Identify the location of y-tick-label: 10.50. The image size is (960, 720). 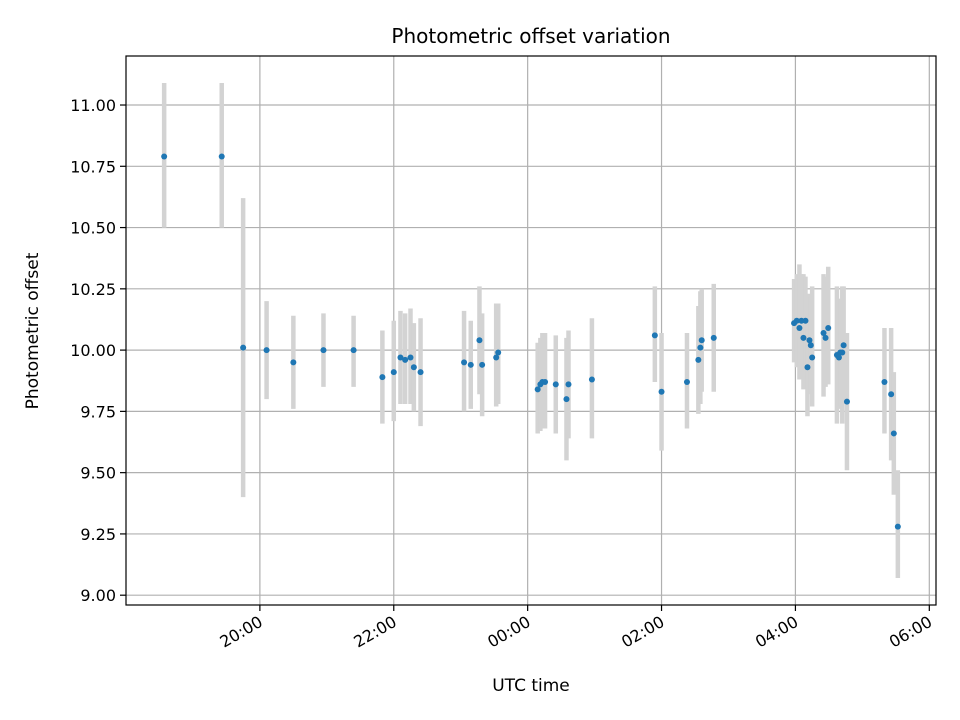
(93, 228).